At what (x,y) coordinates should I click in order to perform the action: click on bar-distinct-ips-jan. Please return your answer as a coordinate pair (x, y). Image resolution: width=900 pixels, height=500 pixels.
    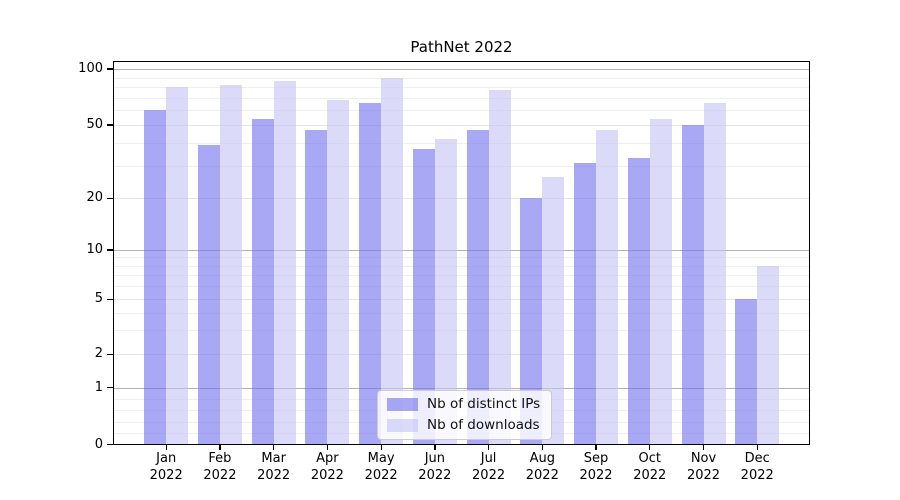
    Looking at the image, I should click on (155, 277).